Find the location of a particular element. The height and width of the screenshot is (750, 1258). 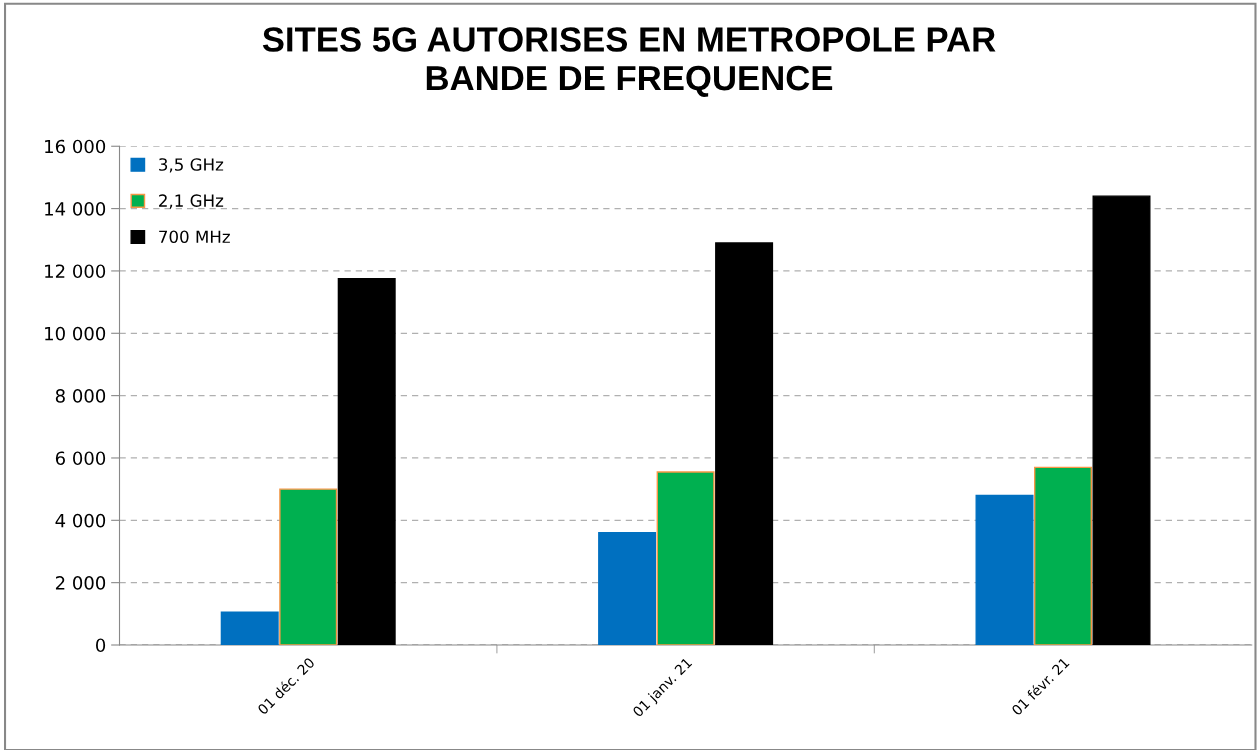

y-tick-label: 6 000 is located at coordinates (80, 458).